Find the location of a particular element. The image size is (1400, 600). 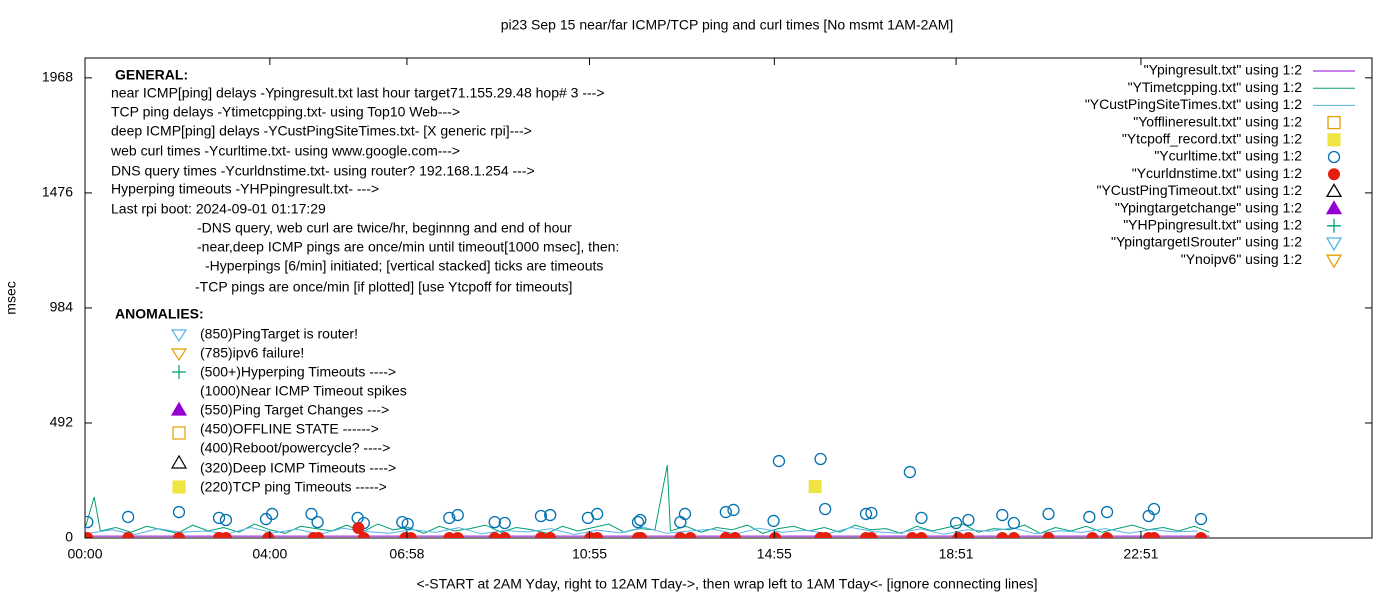

annotation: (500+)Hyperping Timeouts ----> is located at coordinates (298, 372).